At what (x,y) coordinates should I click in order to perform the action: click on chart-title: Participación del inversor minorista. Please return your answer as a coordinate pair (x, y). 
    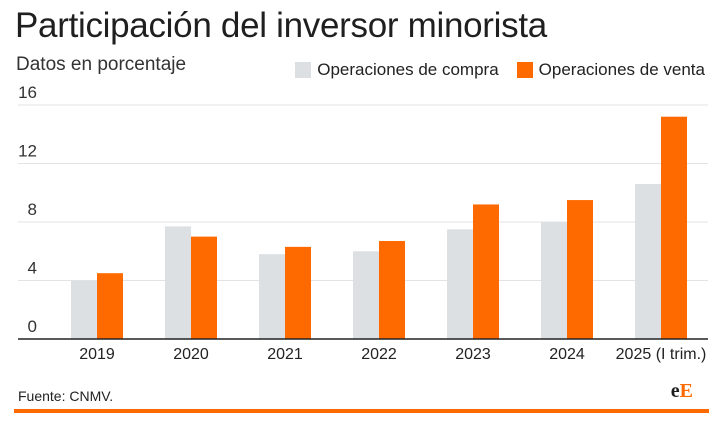
    Looking at the image, I should click on (281, 25).